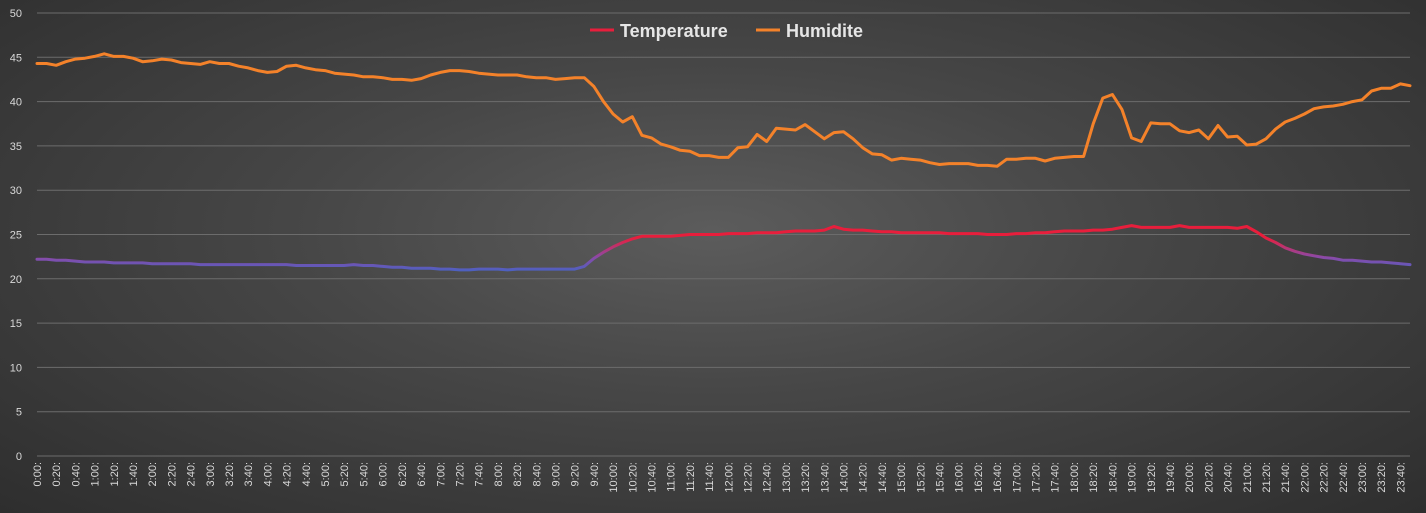 This screenshot has height=513, width=1426. I want to click on x-tick-label: 21:00:, so click(1248, 477).